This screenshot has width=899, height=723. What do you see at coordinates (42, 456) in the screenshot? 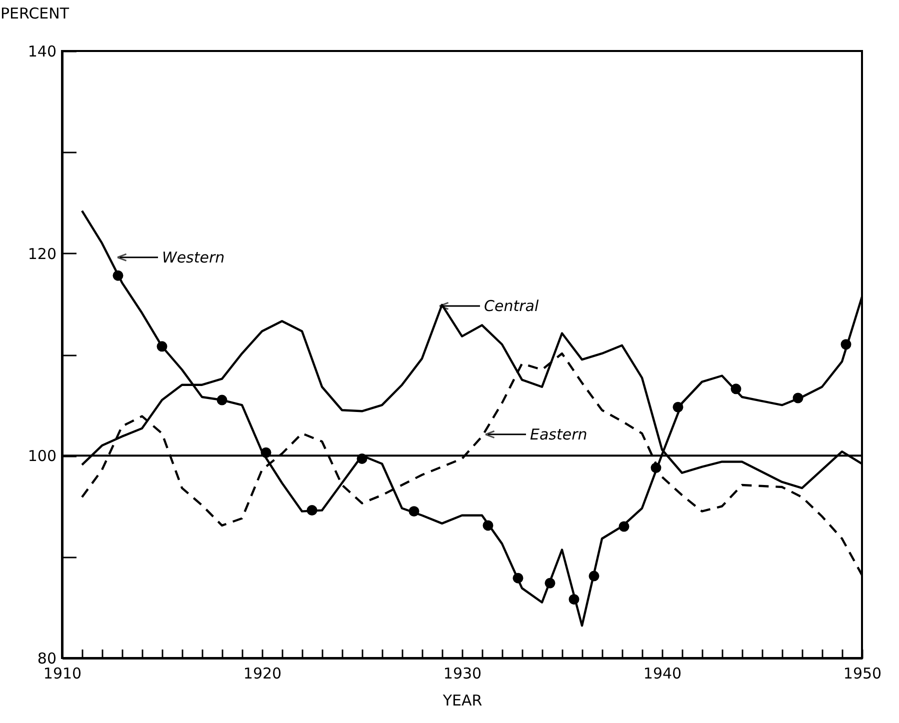
I see `y-tick-label: 100` at bounding box center [42, 456].